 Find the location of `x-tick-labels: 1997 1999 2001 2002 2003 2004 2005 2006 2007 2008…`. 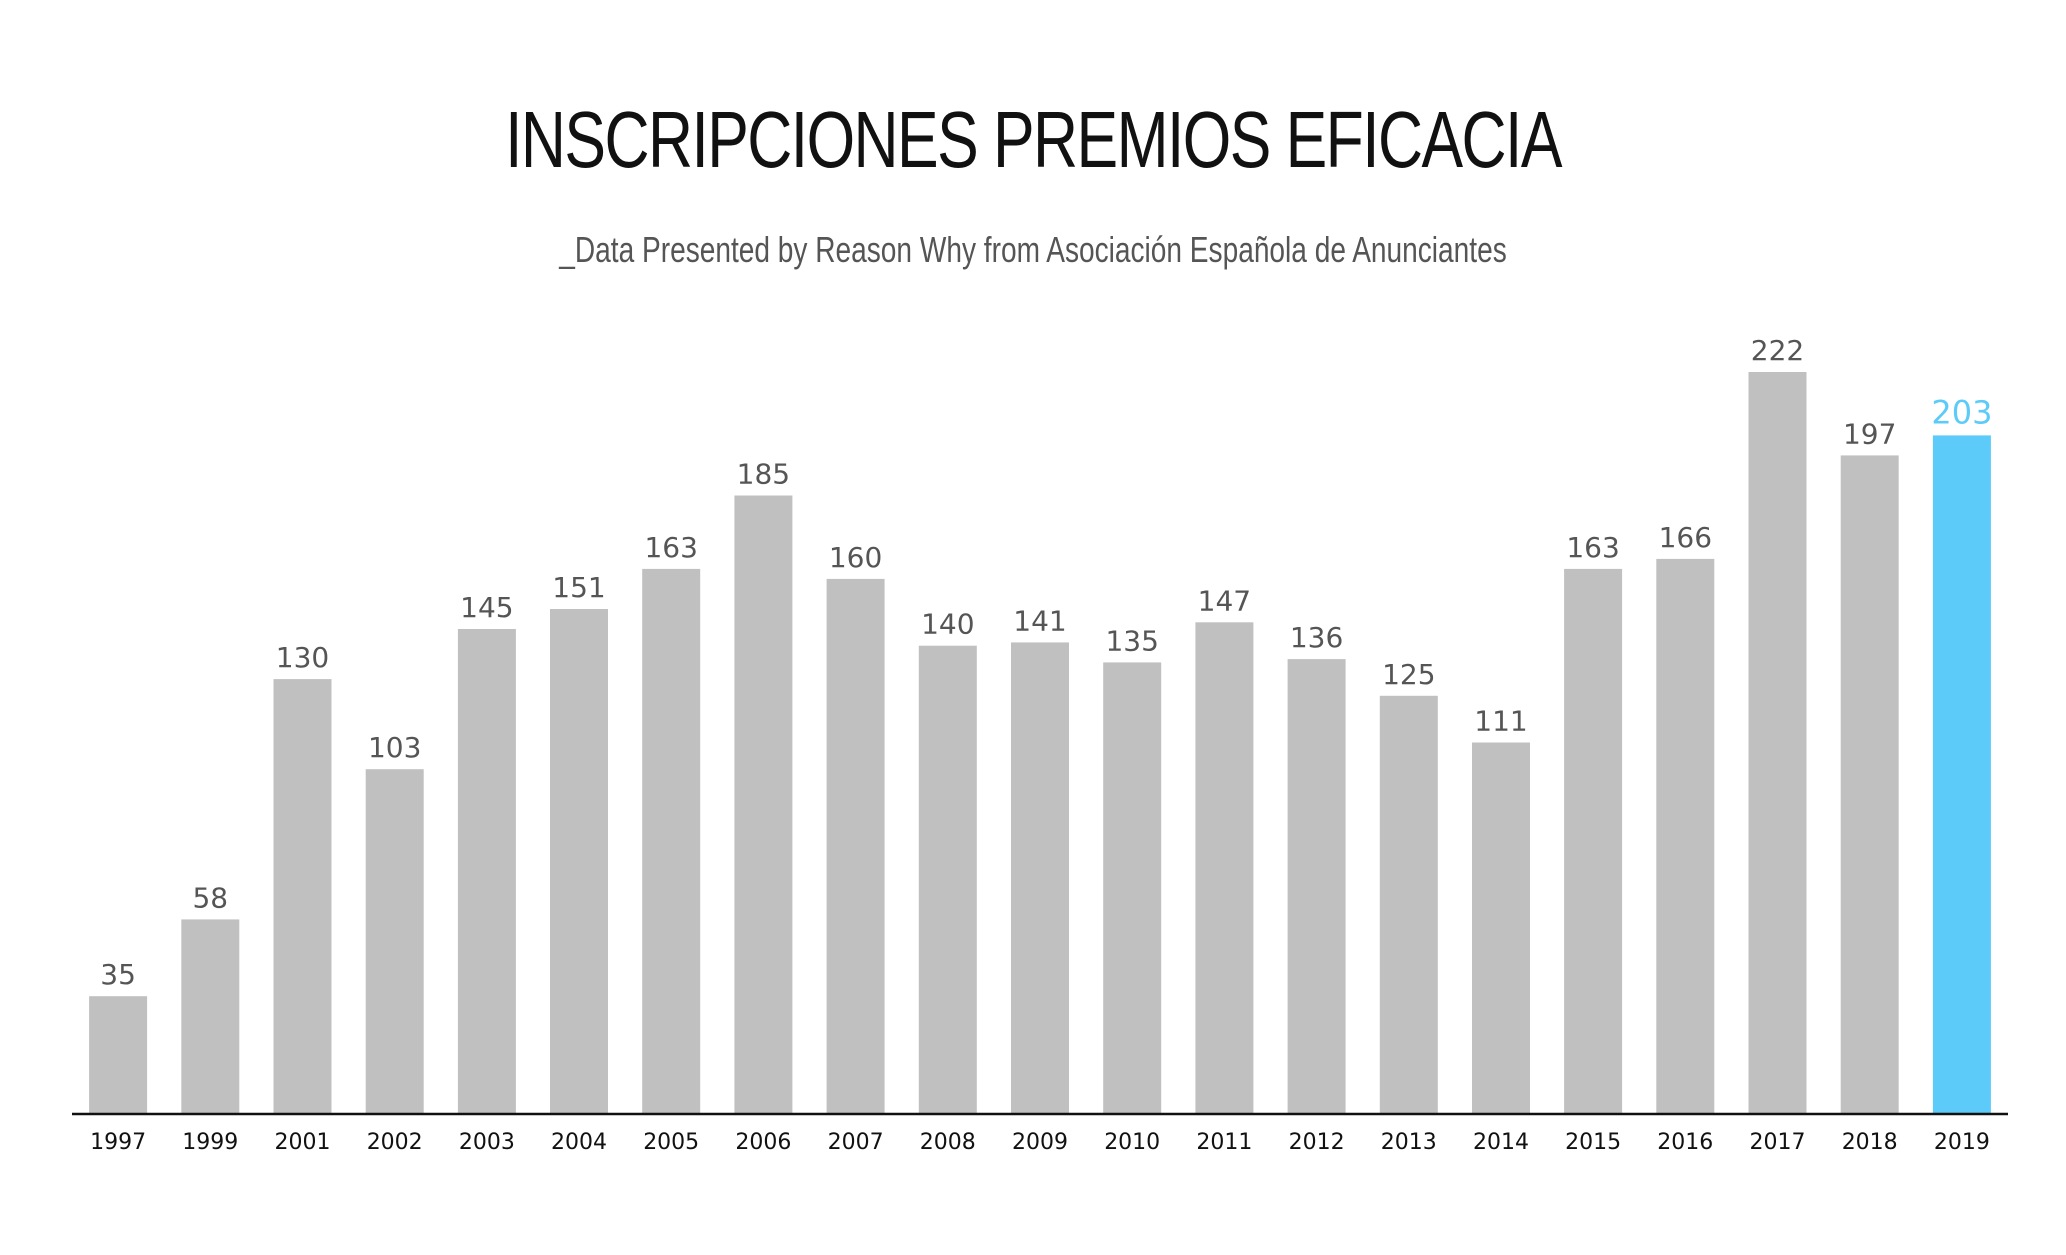

x-tick-labels: 1997 1999 2001 2002 2003 2004 2005 2006 2007 2008… is located at coordinates (1040, 1142).